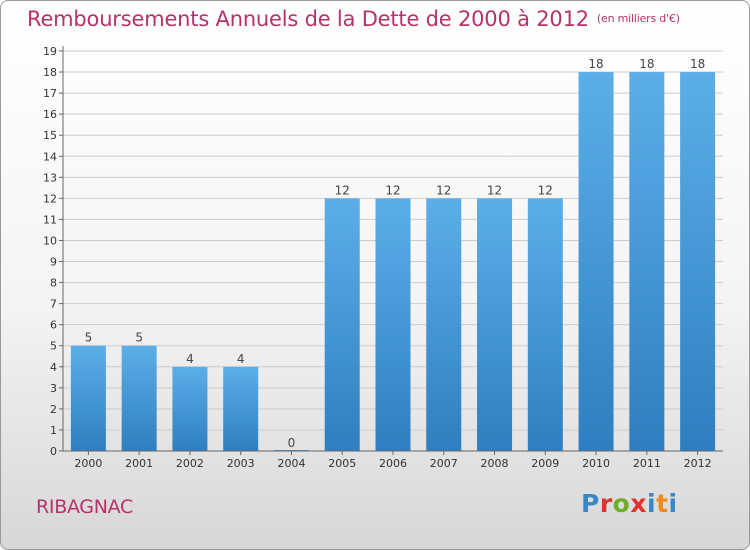 The width and height of the screenshot is (750, 550). What do you see at coordinates (84, 507) in the screenshot?
I see `commune-name: RIBAGNAC` at bounding box center [84, 507].